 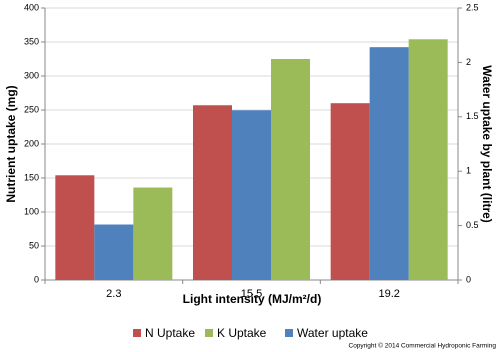 I want to click on x-tick-label: 2.3, so click(x=113, y=294).